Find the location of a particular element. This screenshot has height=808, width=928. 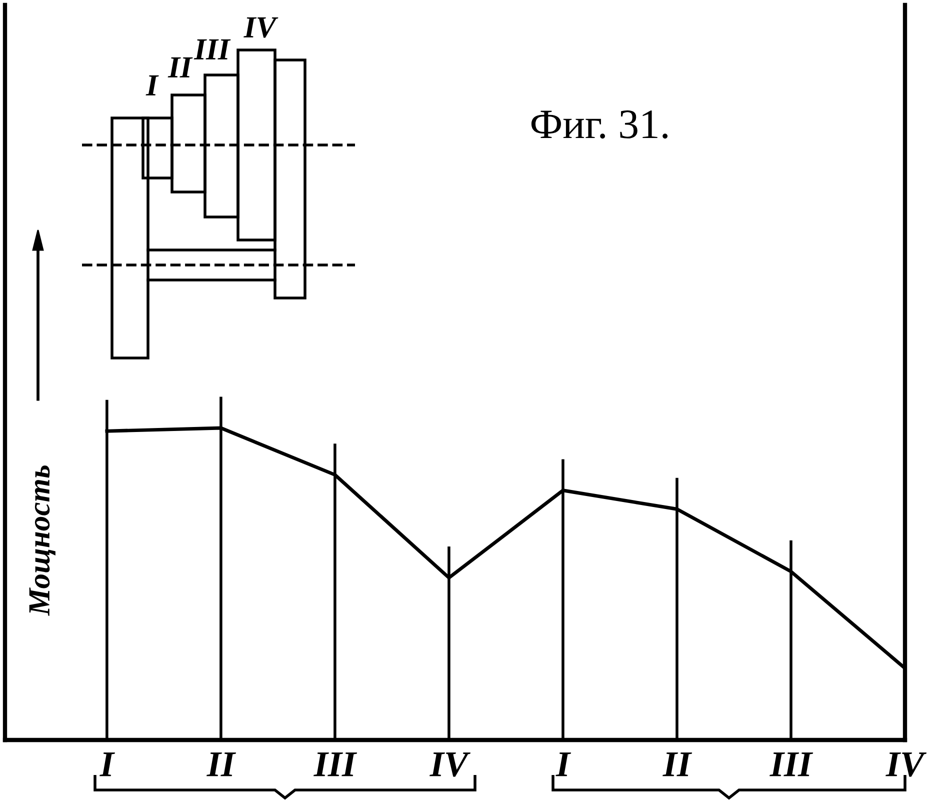

chart-title: Фиг. 31. is located at coordinates (599, 124).